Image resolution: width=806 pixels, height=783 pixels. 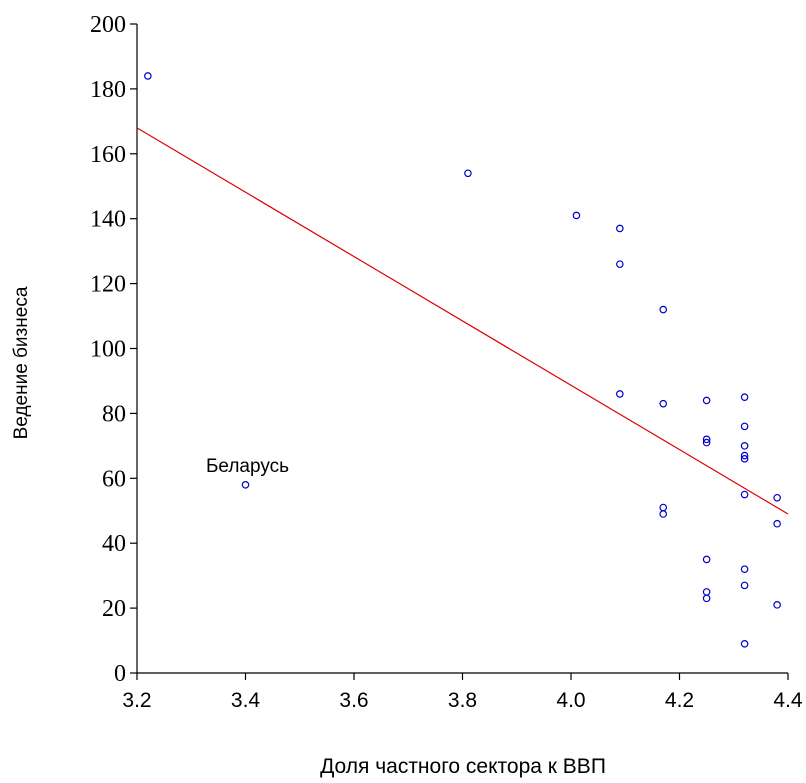 I want to click on y-tick-label: 200, so click(x=108, y=25).